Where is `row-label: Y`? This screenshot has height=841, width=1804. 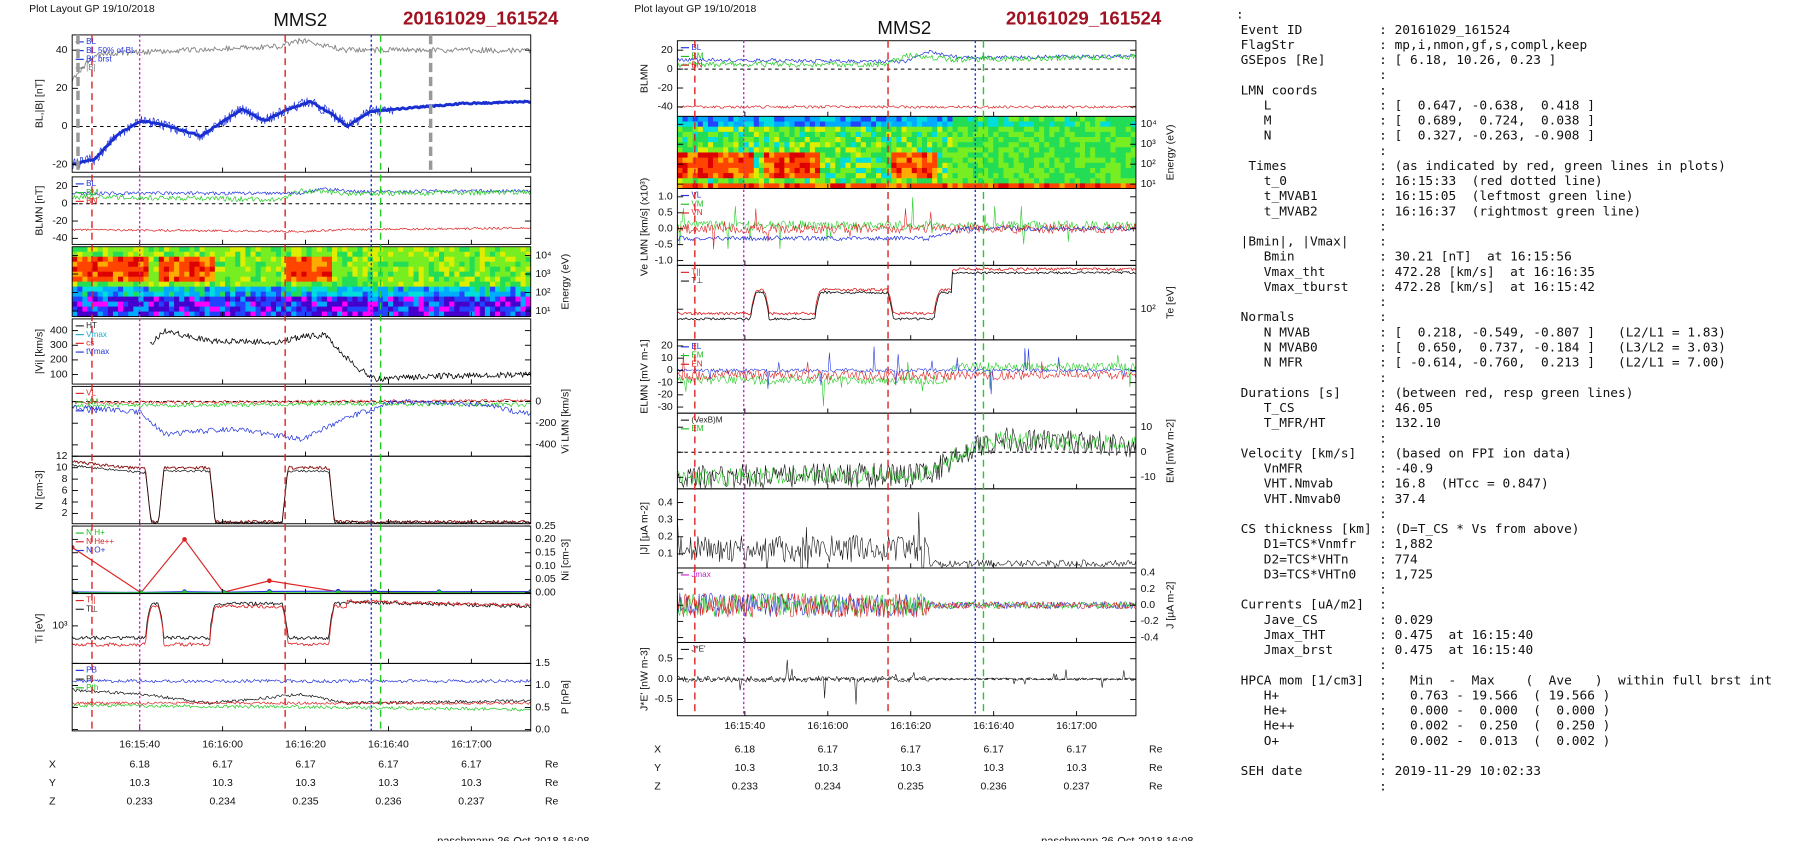
row-label: Y is located at coordinates (657, 768).